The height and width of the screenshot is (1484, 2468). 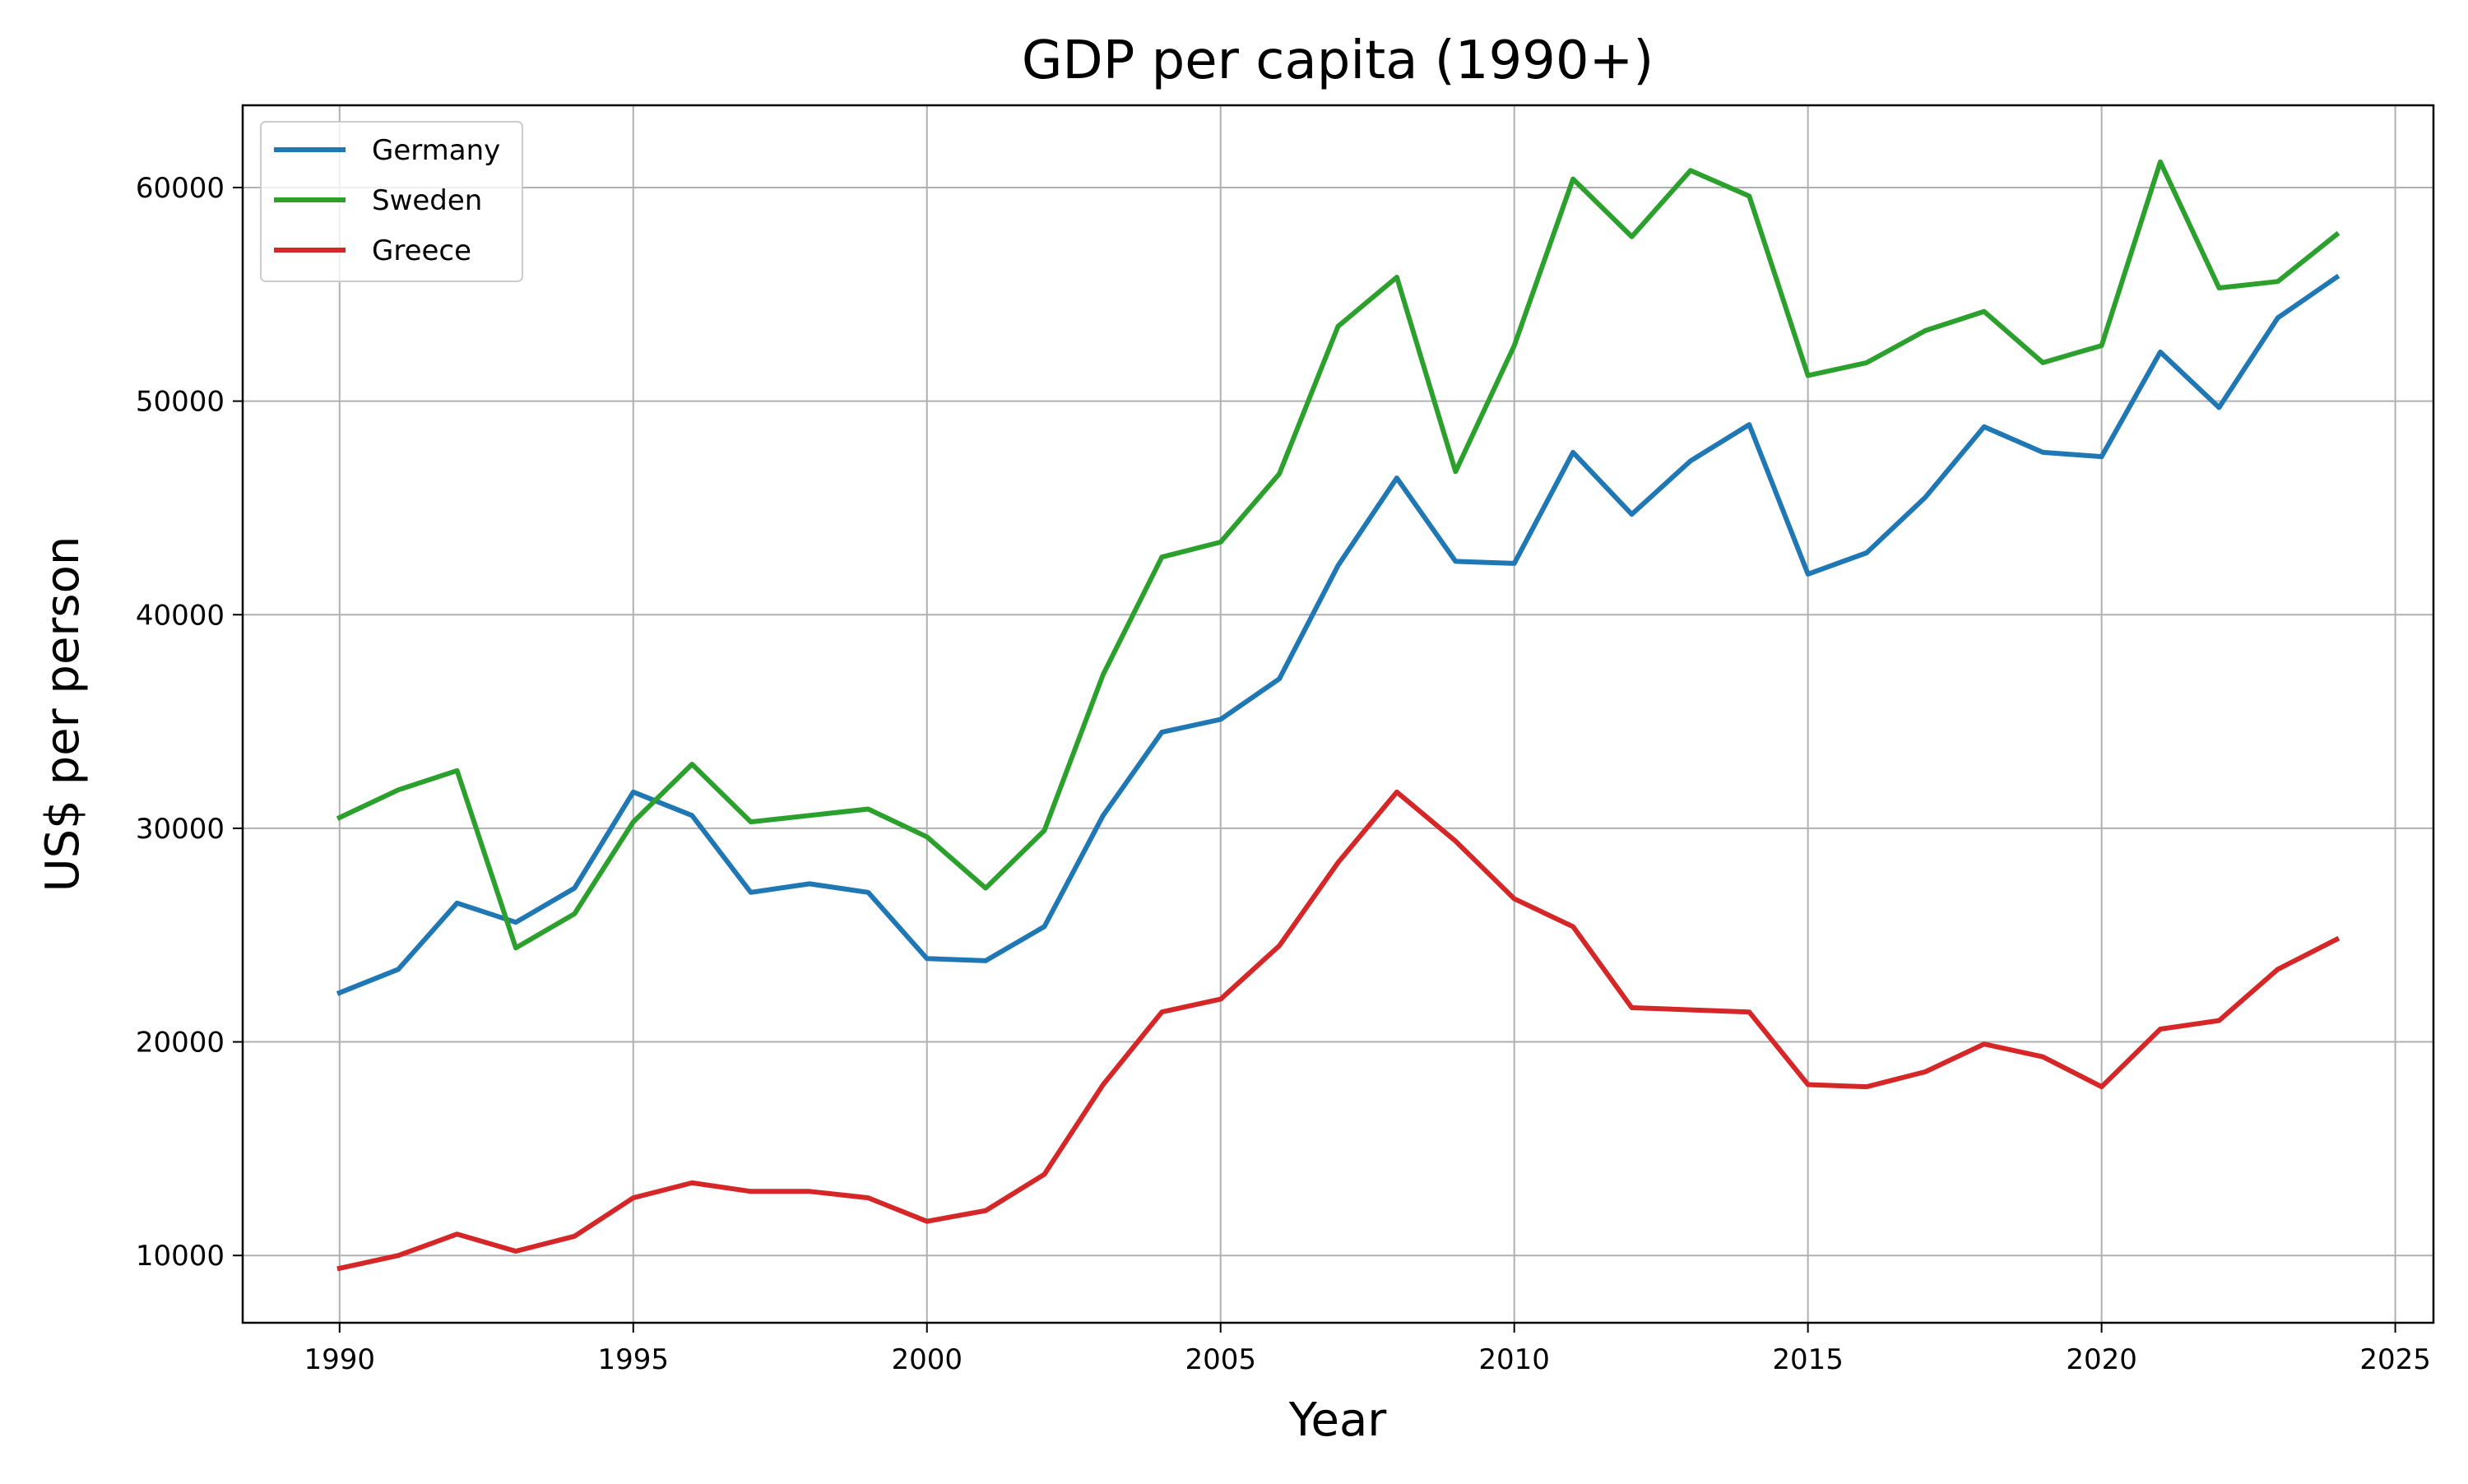 What do you see at coordinates (340, 1359) in the screenshot?
I see `x-tick-label: 1990` at bounding box center [340, 1359].